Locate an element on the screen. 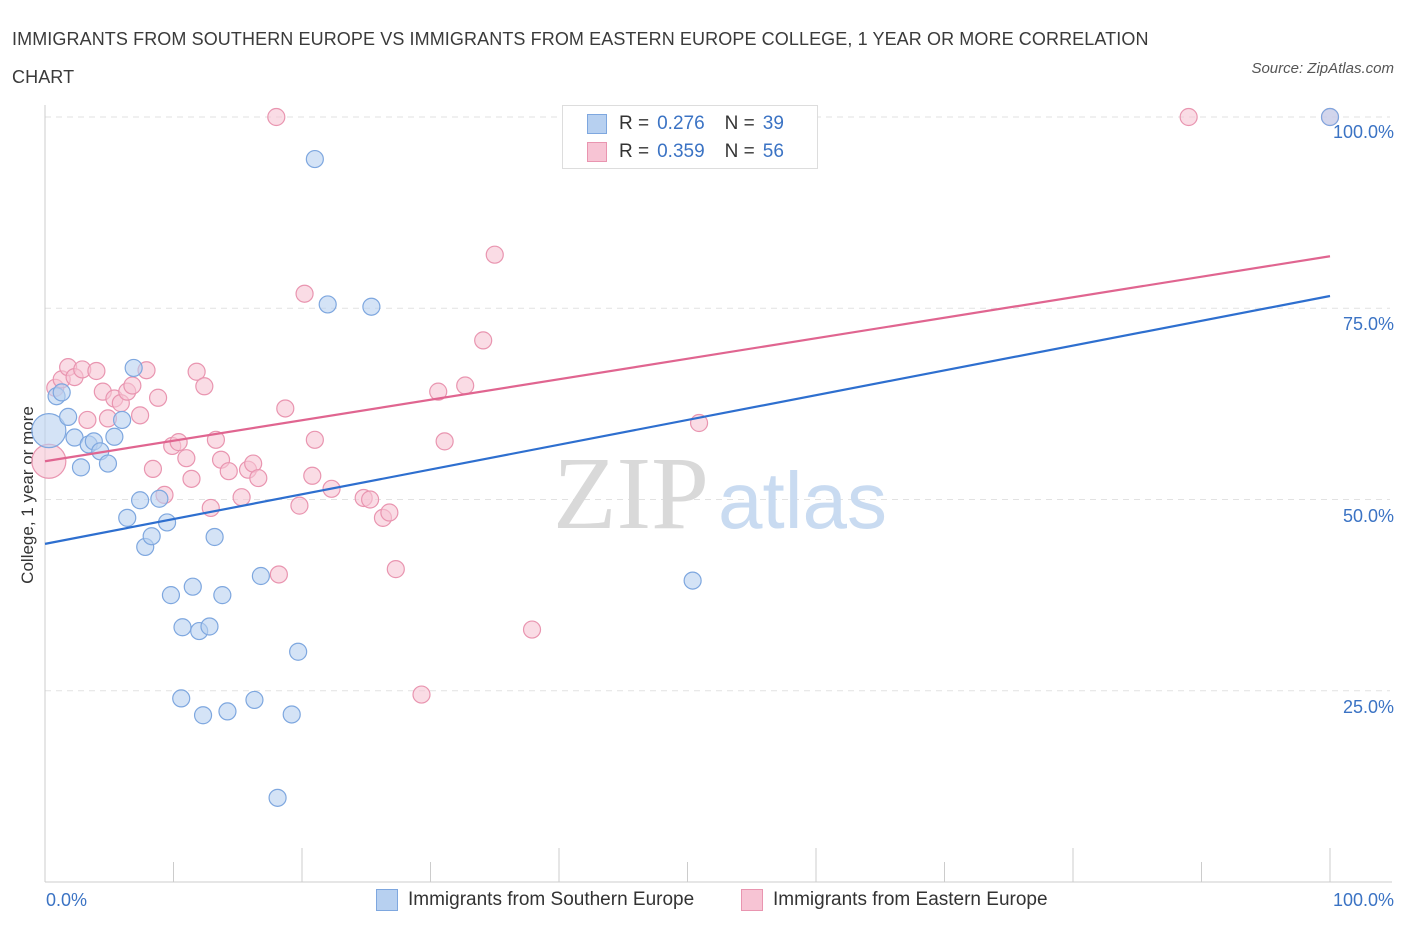 The height and width of the screenshot is (930, 1406). legend-label: Immigrants from Southern Europe is located at coordinates (551, 899).